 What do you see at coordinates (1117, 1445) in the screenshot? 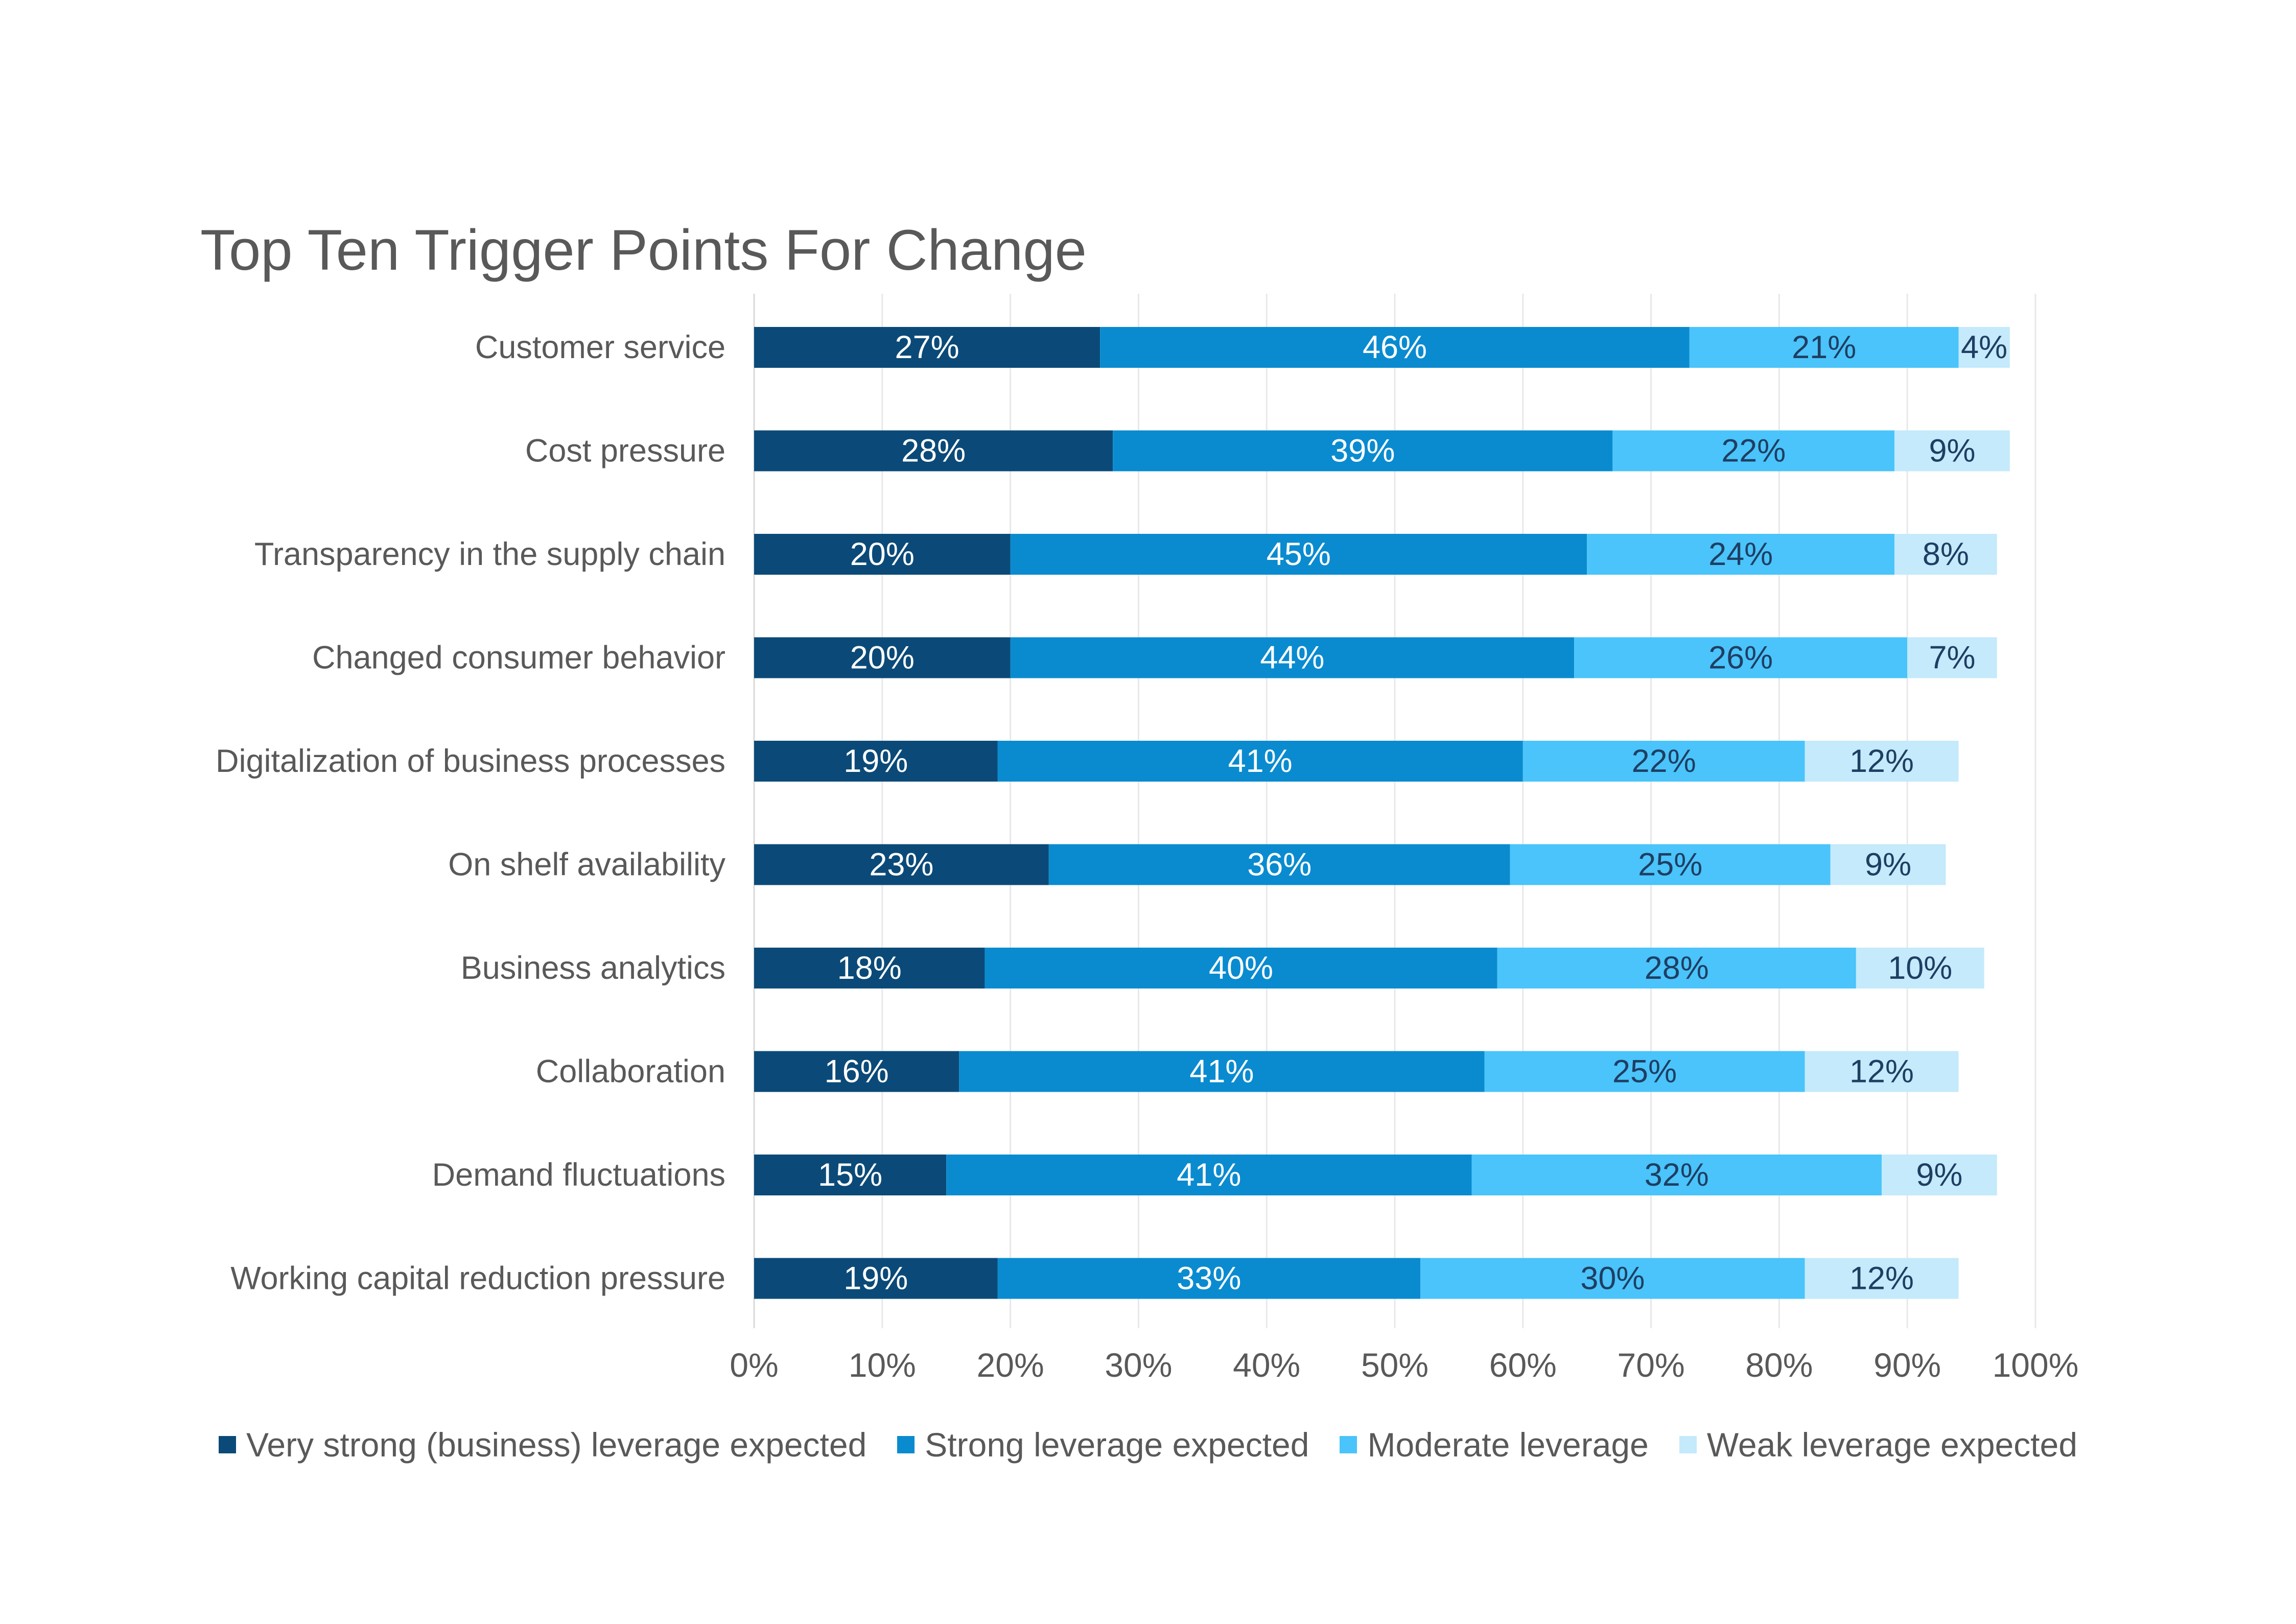
I see `legend-label: Strong leverage expected` at bounding box center [1117, 1445].